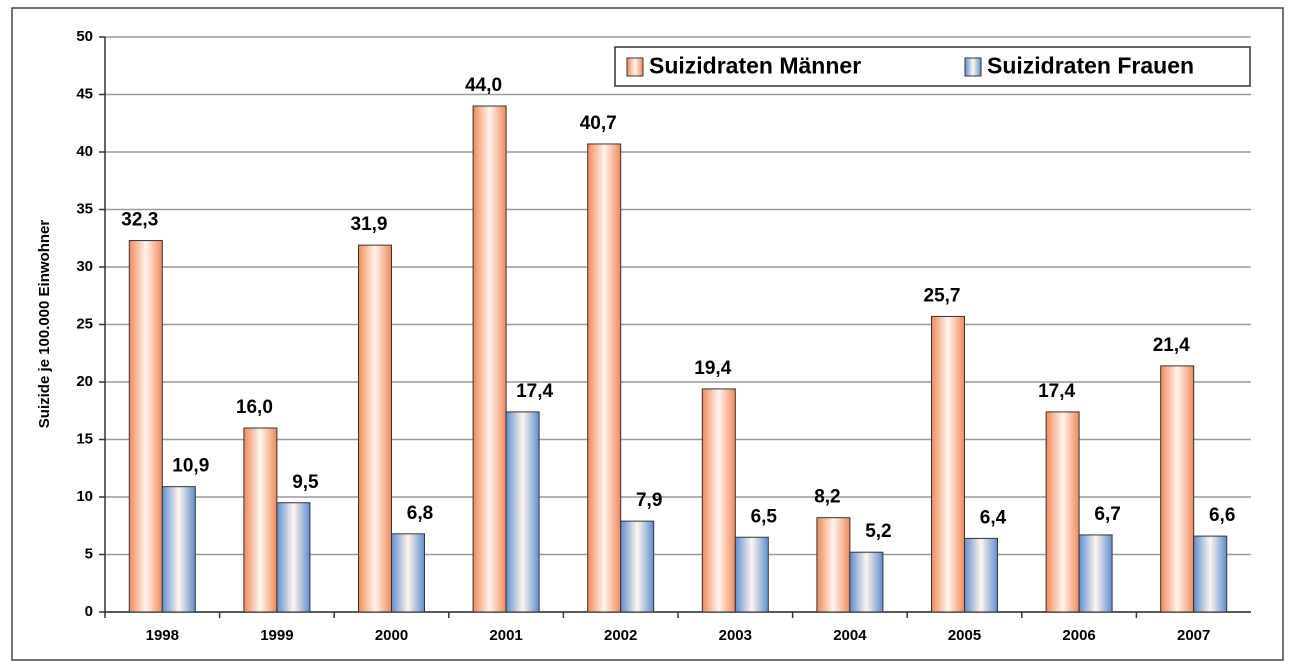  What do you see at coordinates (84, 36) in the screenshot?
I see `y-tick-label: 50` at bounding box center [84, 36].